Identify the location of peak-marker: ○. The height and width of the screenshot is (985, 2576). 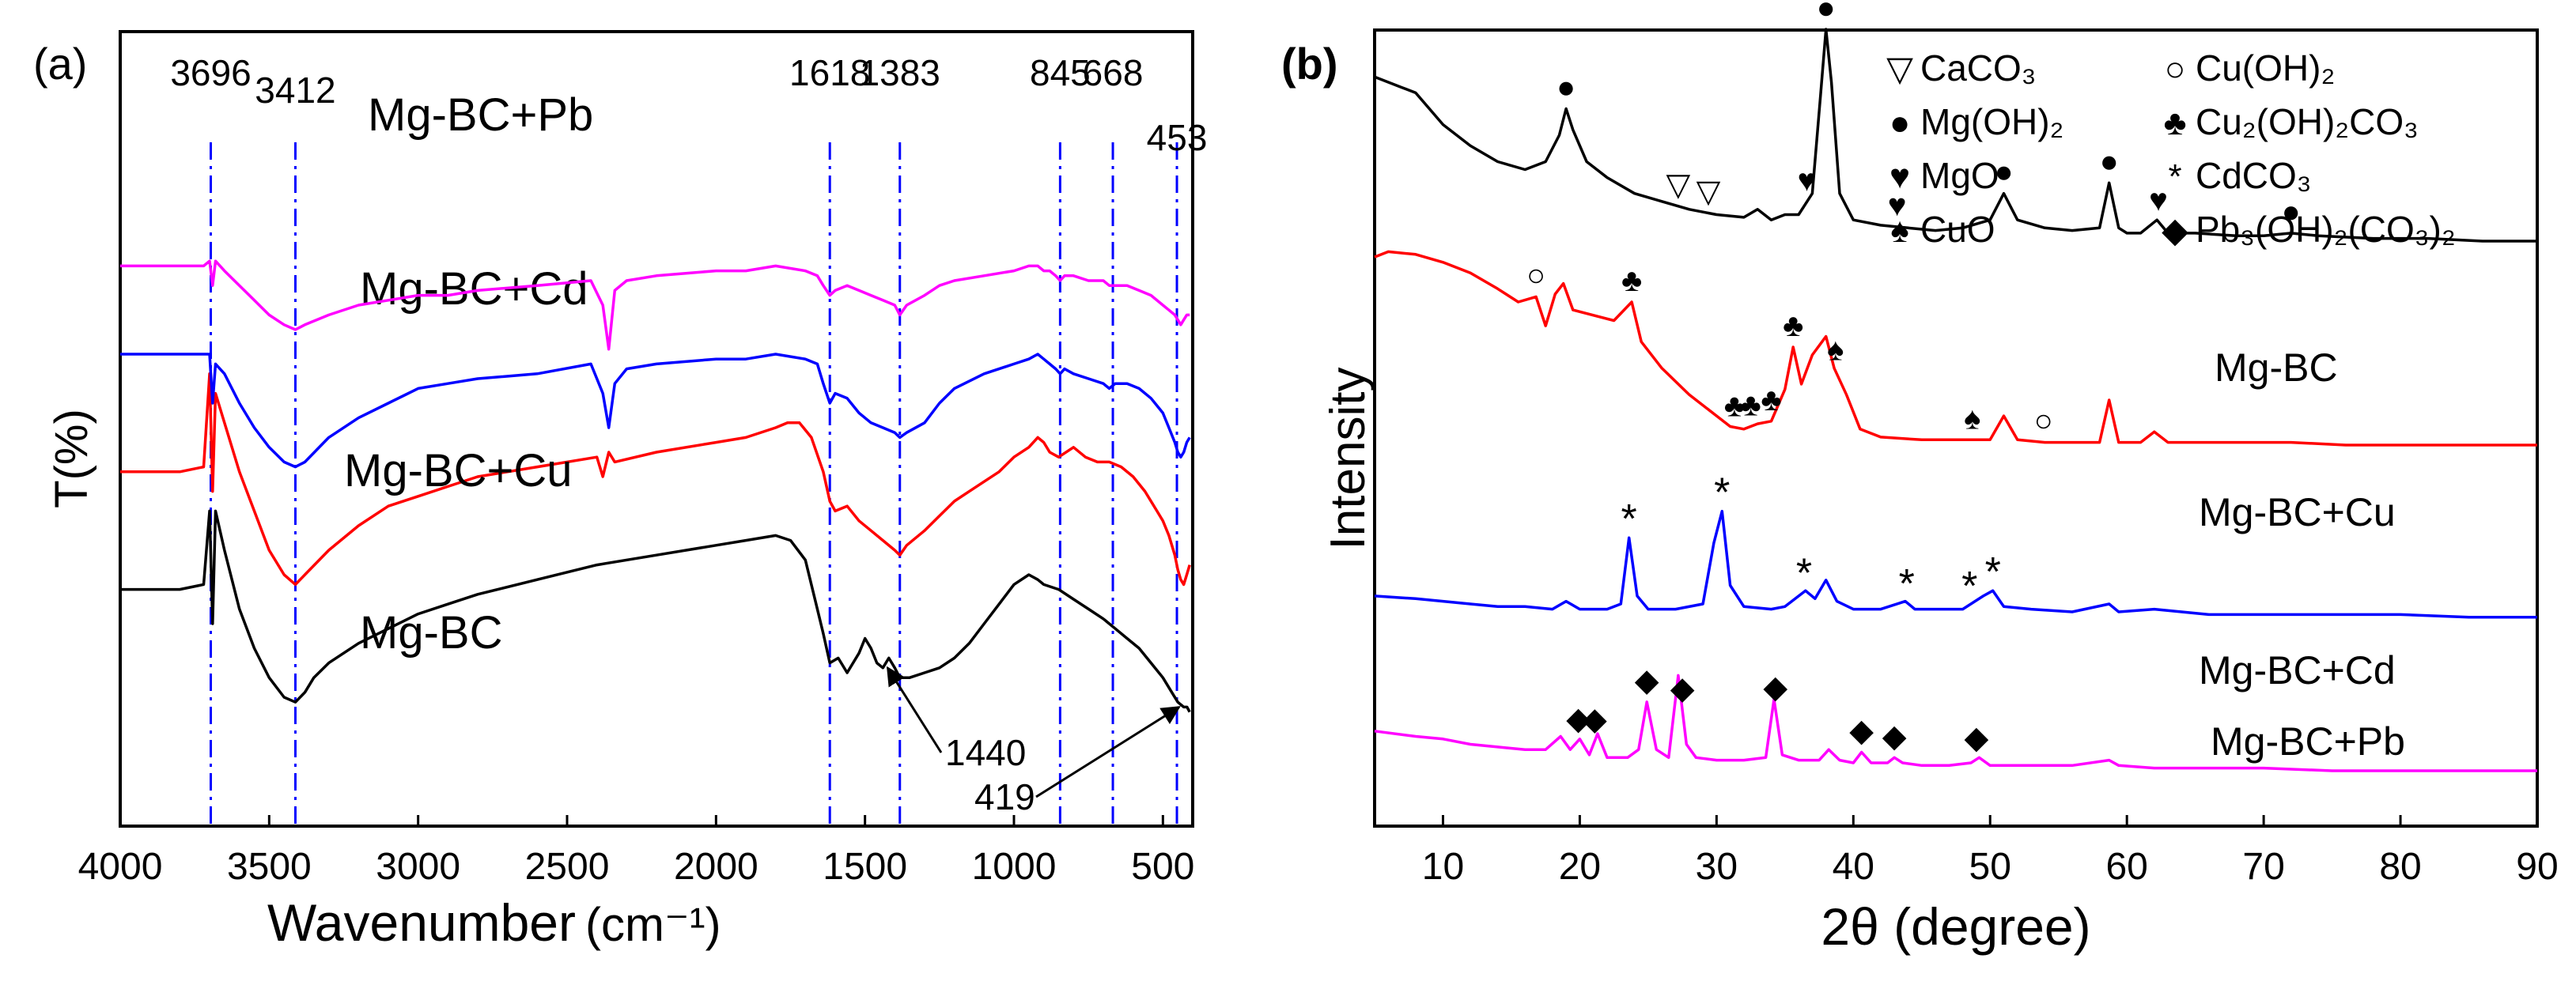
(2043, 420).